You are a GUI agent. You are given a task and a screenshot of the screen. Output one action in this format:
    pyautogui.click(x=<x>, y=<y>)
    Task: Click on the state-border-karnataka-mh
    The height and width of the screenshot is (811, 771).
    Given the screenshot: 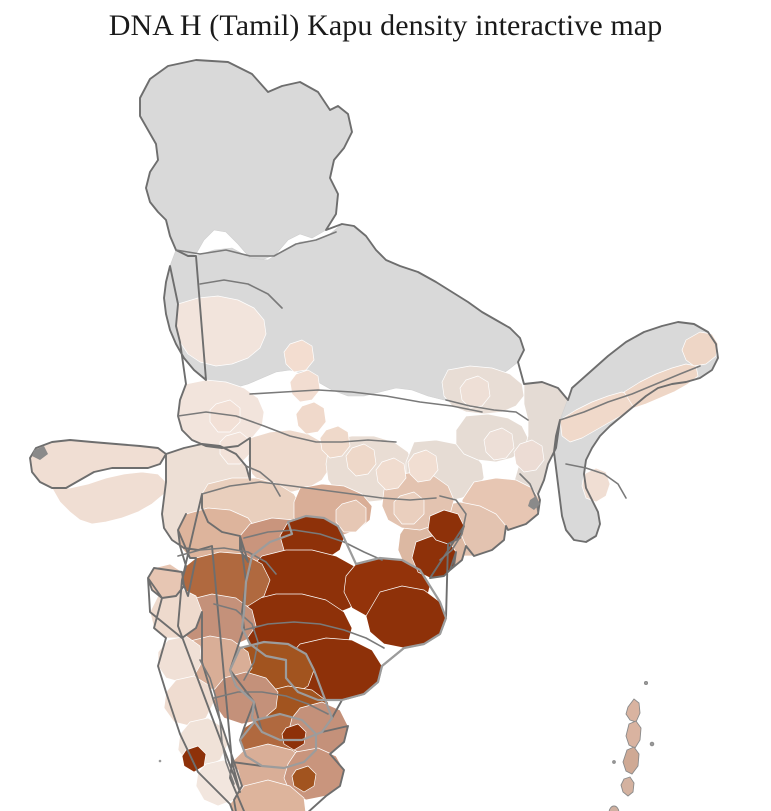 What is the action you would take?
    pyautogui.click(x=227, y=561)
    